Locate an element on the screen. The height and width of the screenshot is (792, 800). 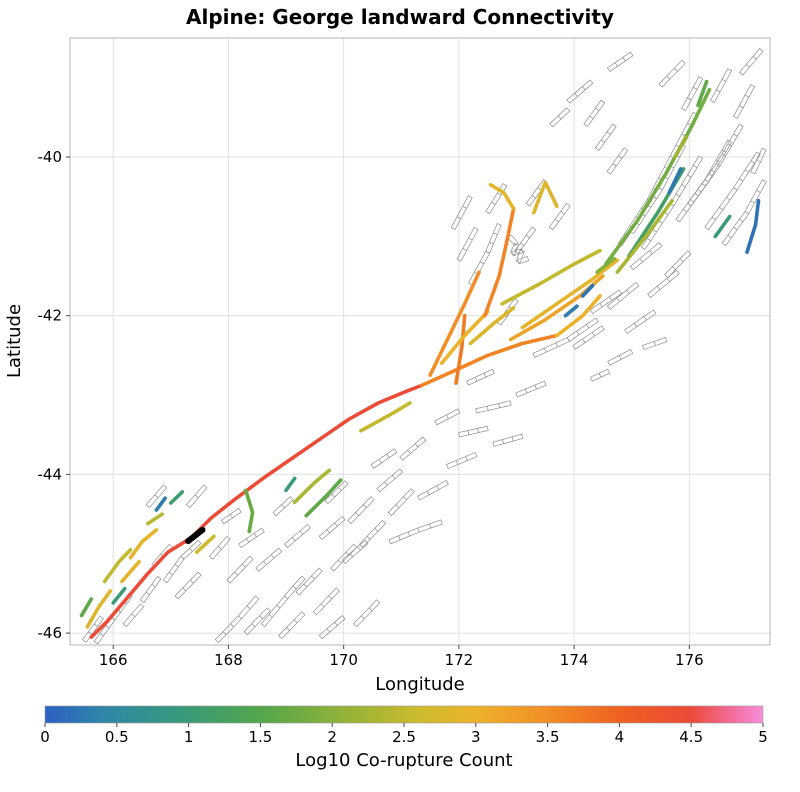
source-fault-george is located at coordinates (195, 535).